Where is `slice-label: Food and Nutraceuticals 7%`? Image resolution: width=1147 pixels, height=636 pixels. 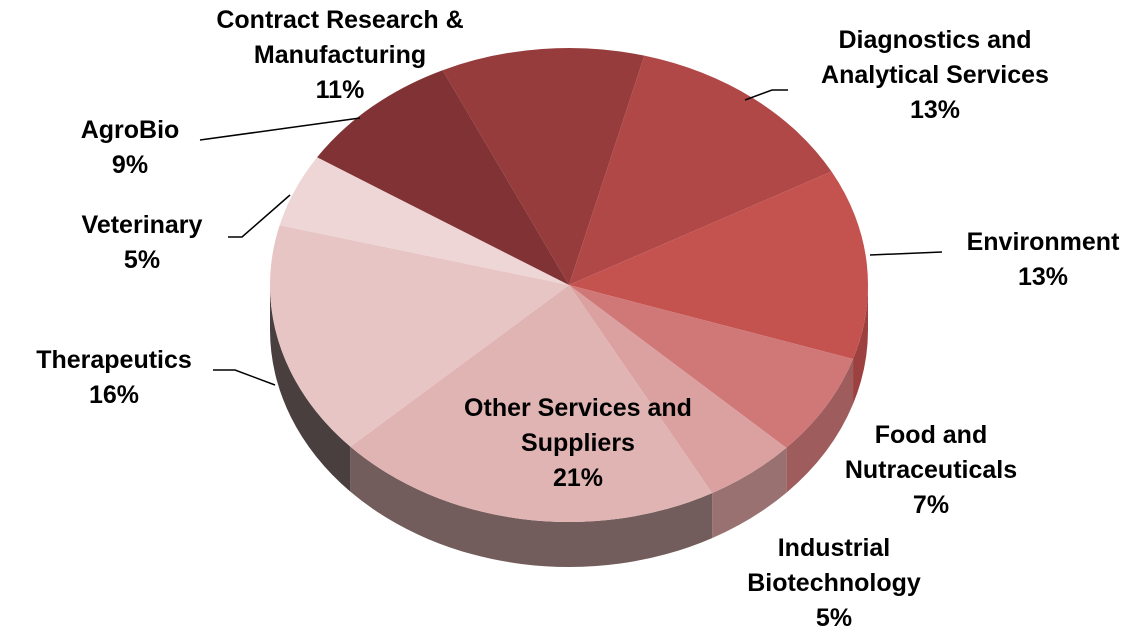 slice-label: Food and Nutraceuticals 7% is located at coordinates (931, 470).